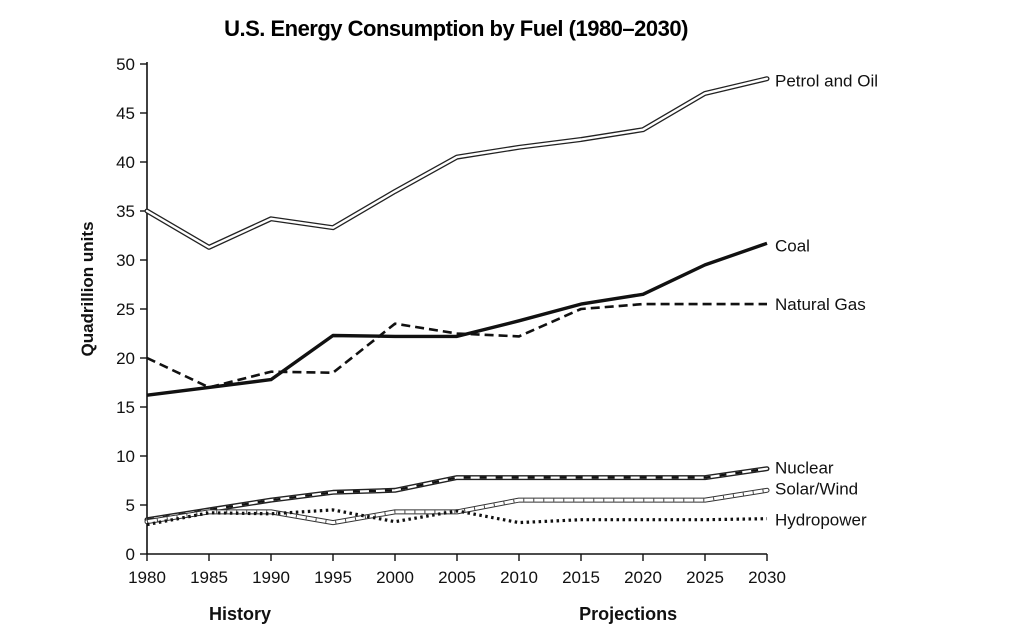 The height and width of the screenshot is (634, 1031). What do you see at coordinates (125, 211) in the screenshot?
I see `y-tick-label: 35` at bounding box center [125, 211].